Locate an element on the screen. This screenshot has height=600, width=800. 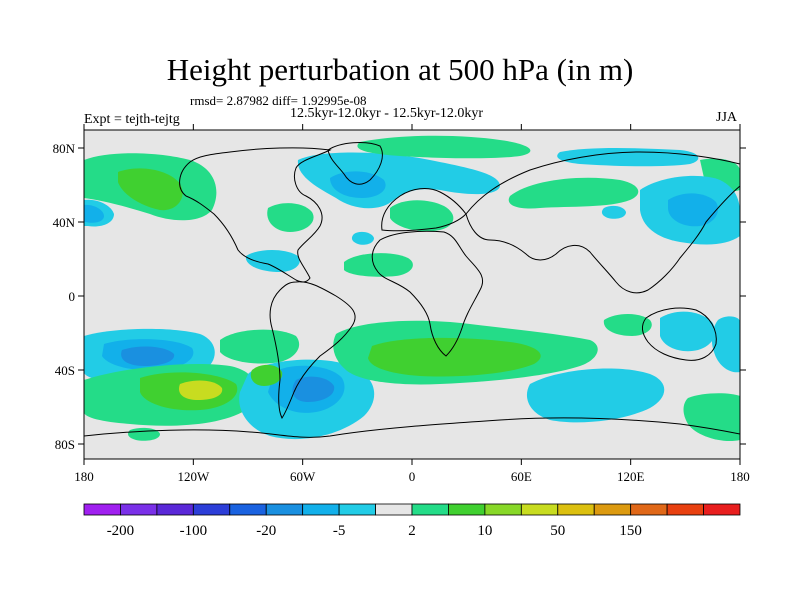
contour-mid-atlantic-blue is located at coordinates (362, 238).